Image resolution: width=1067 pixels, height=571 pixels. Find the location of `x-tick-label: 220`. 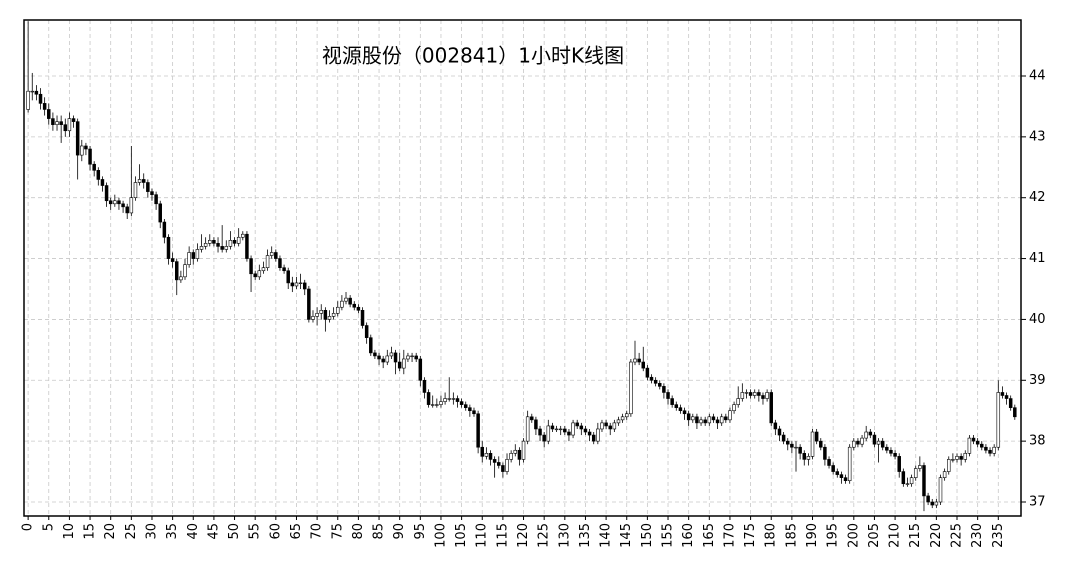

x-tick-label: 220 is located at coordinates (936, 535).